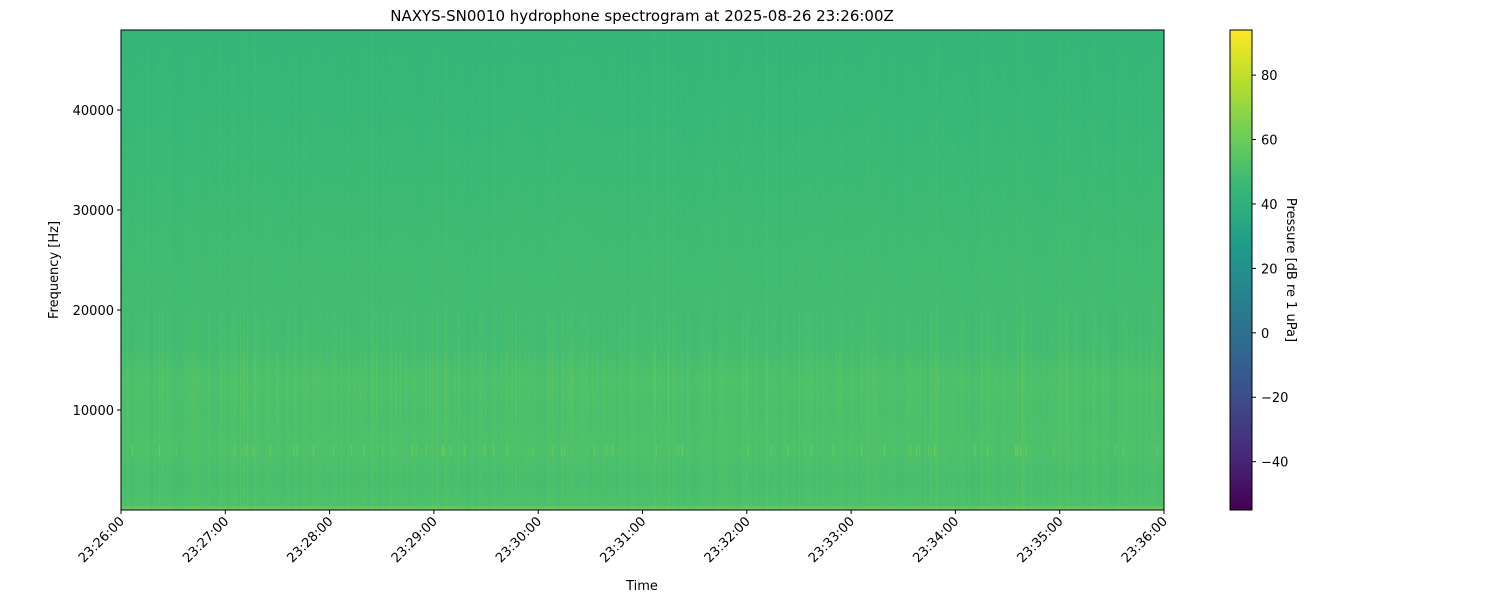 The width and height of the screenshot is (1500, 600). What do you see at coordinates (1269, 205) in the screenshot?
I see `colorbar-tick-label: 40` at bounding box center [1269, 205].